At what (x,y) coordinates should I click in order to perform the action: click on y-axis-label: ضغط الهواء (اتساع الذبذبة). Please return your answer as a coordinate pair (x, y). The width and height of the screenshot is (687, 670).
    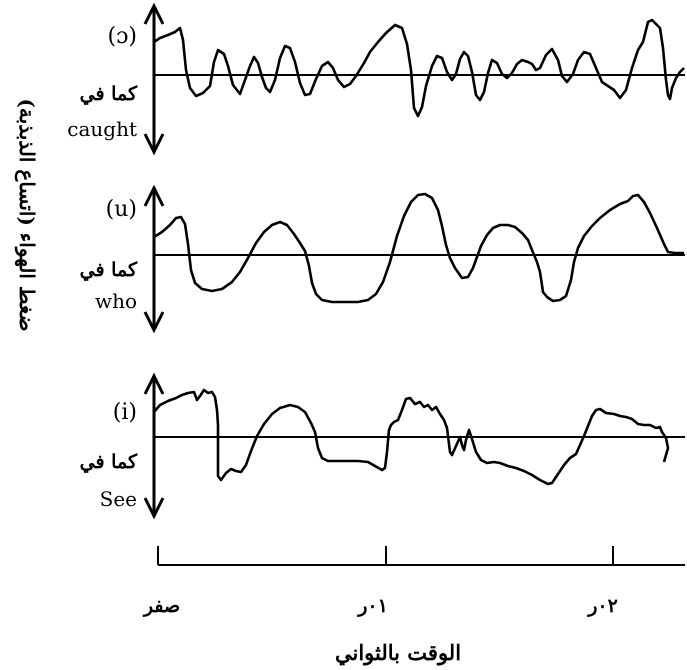
    Looking at the image, I should click on (26, 214).